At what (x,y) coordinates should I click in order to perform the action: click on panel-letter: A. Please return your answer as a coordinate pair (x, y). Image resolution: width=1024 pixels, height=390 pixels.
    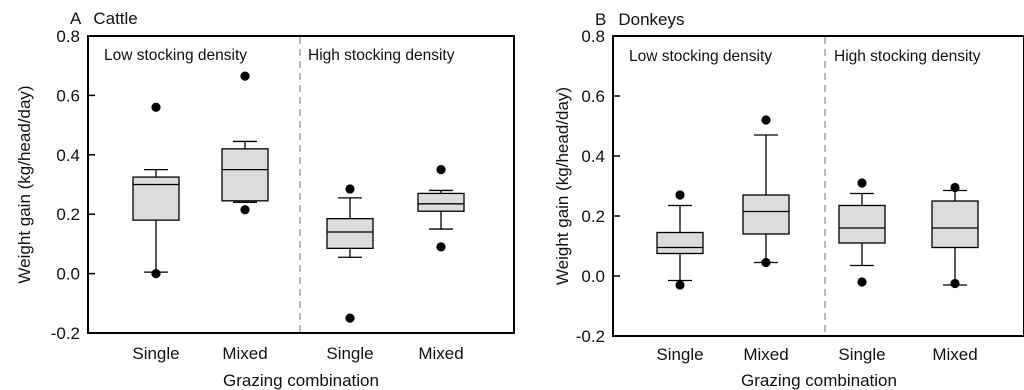
    Looking at the image, I should click on (76, 18).